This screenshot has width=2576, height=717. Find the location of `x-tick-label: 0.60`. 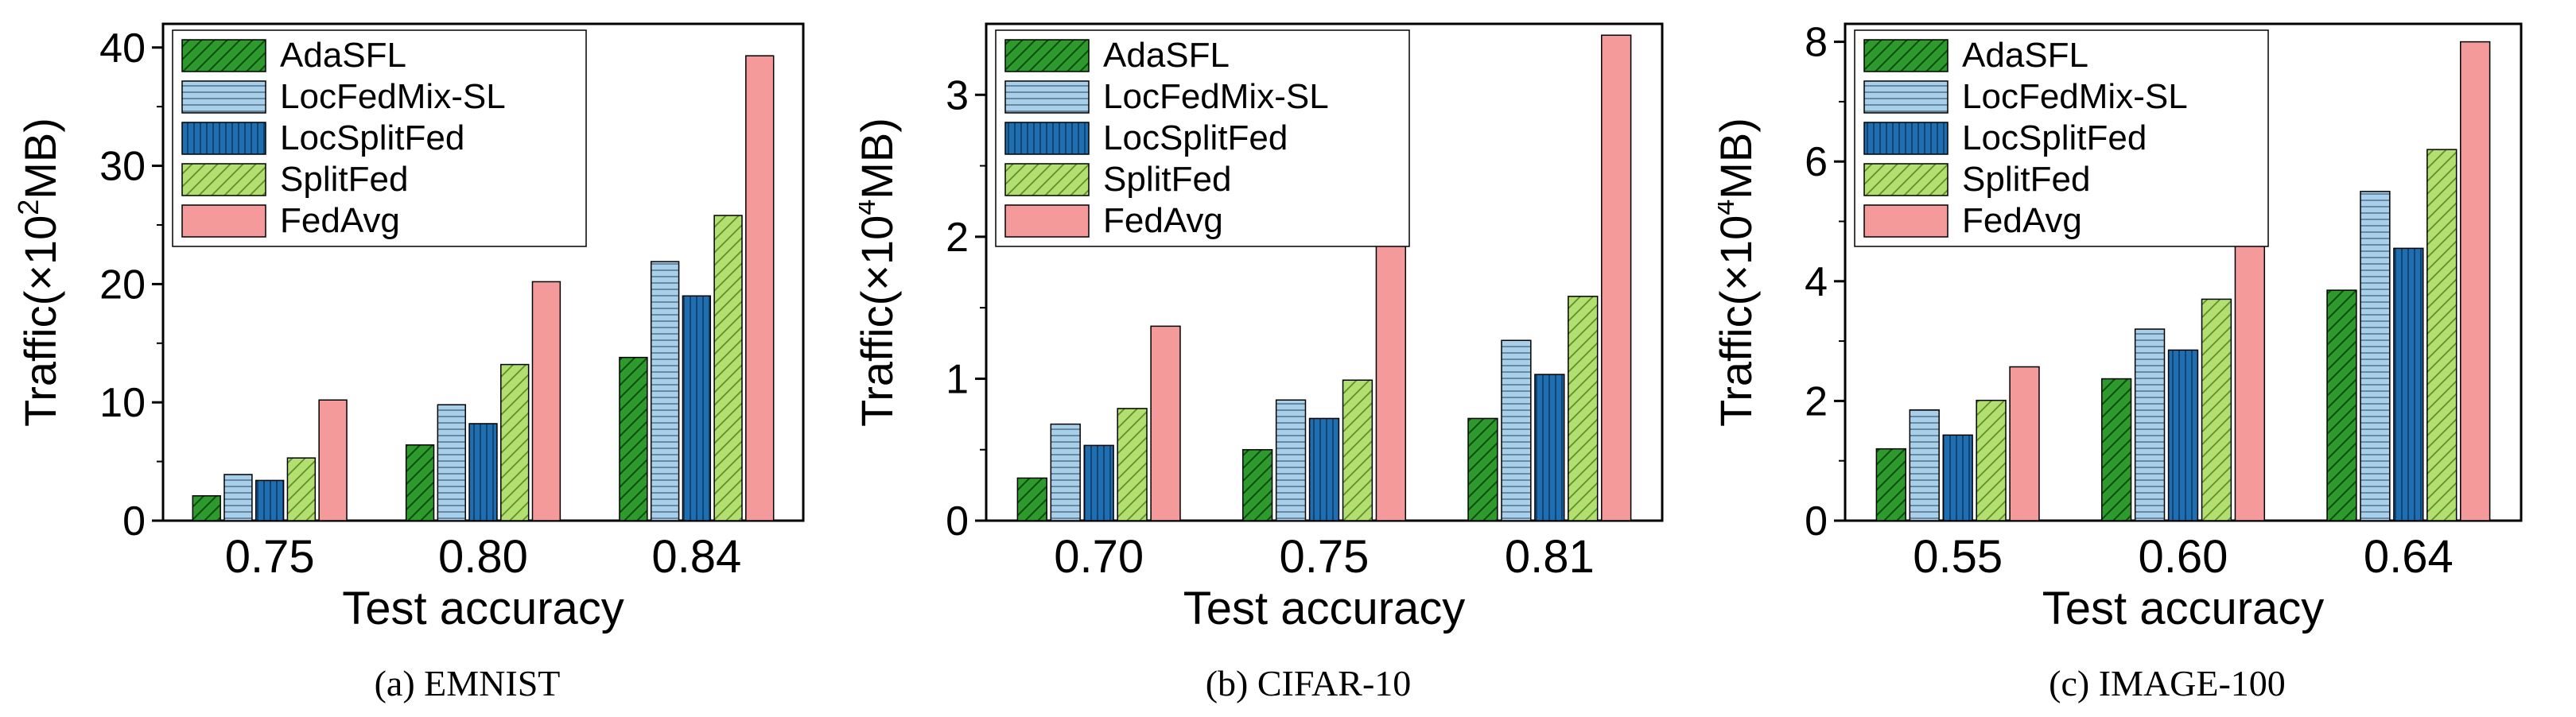

x-tick-label: 0.60 is located at coordinates (2183, 557).